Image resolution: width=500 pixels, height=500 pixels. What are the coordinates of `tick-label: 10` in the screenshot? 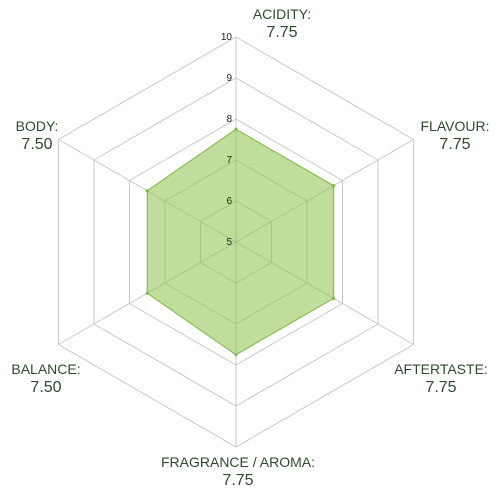 It's located at (227, 37).